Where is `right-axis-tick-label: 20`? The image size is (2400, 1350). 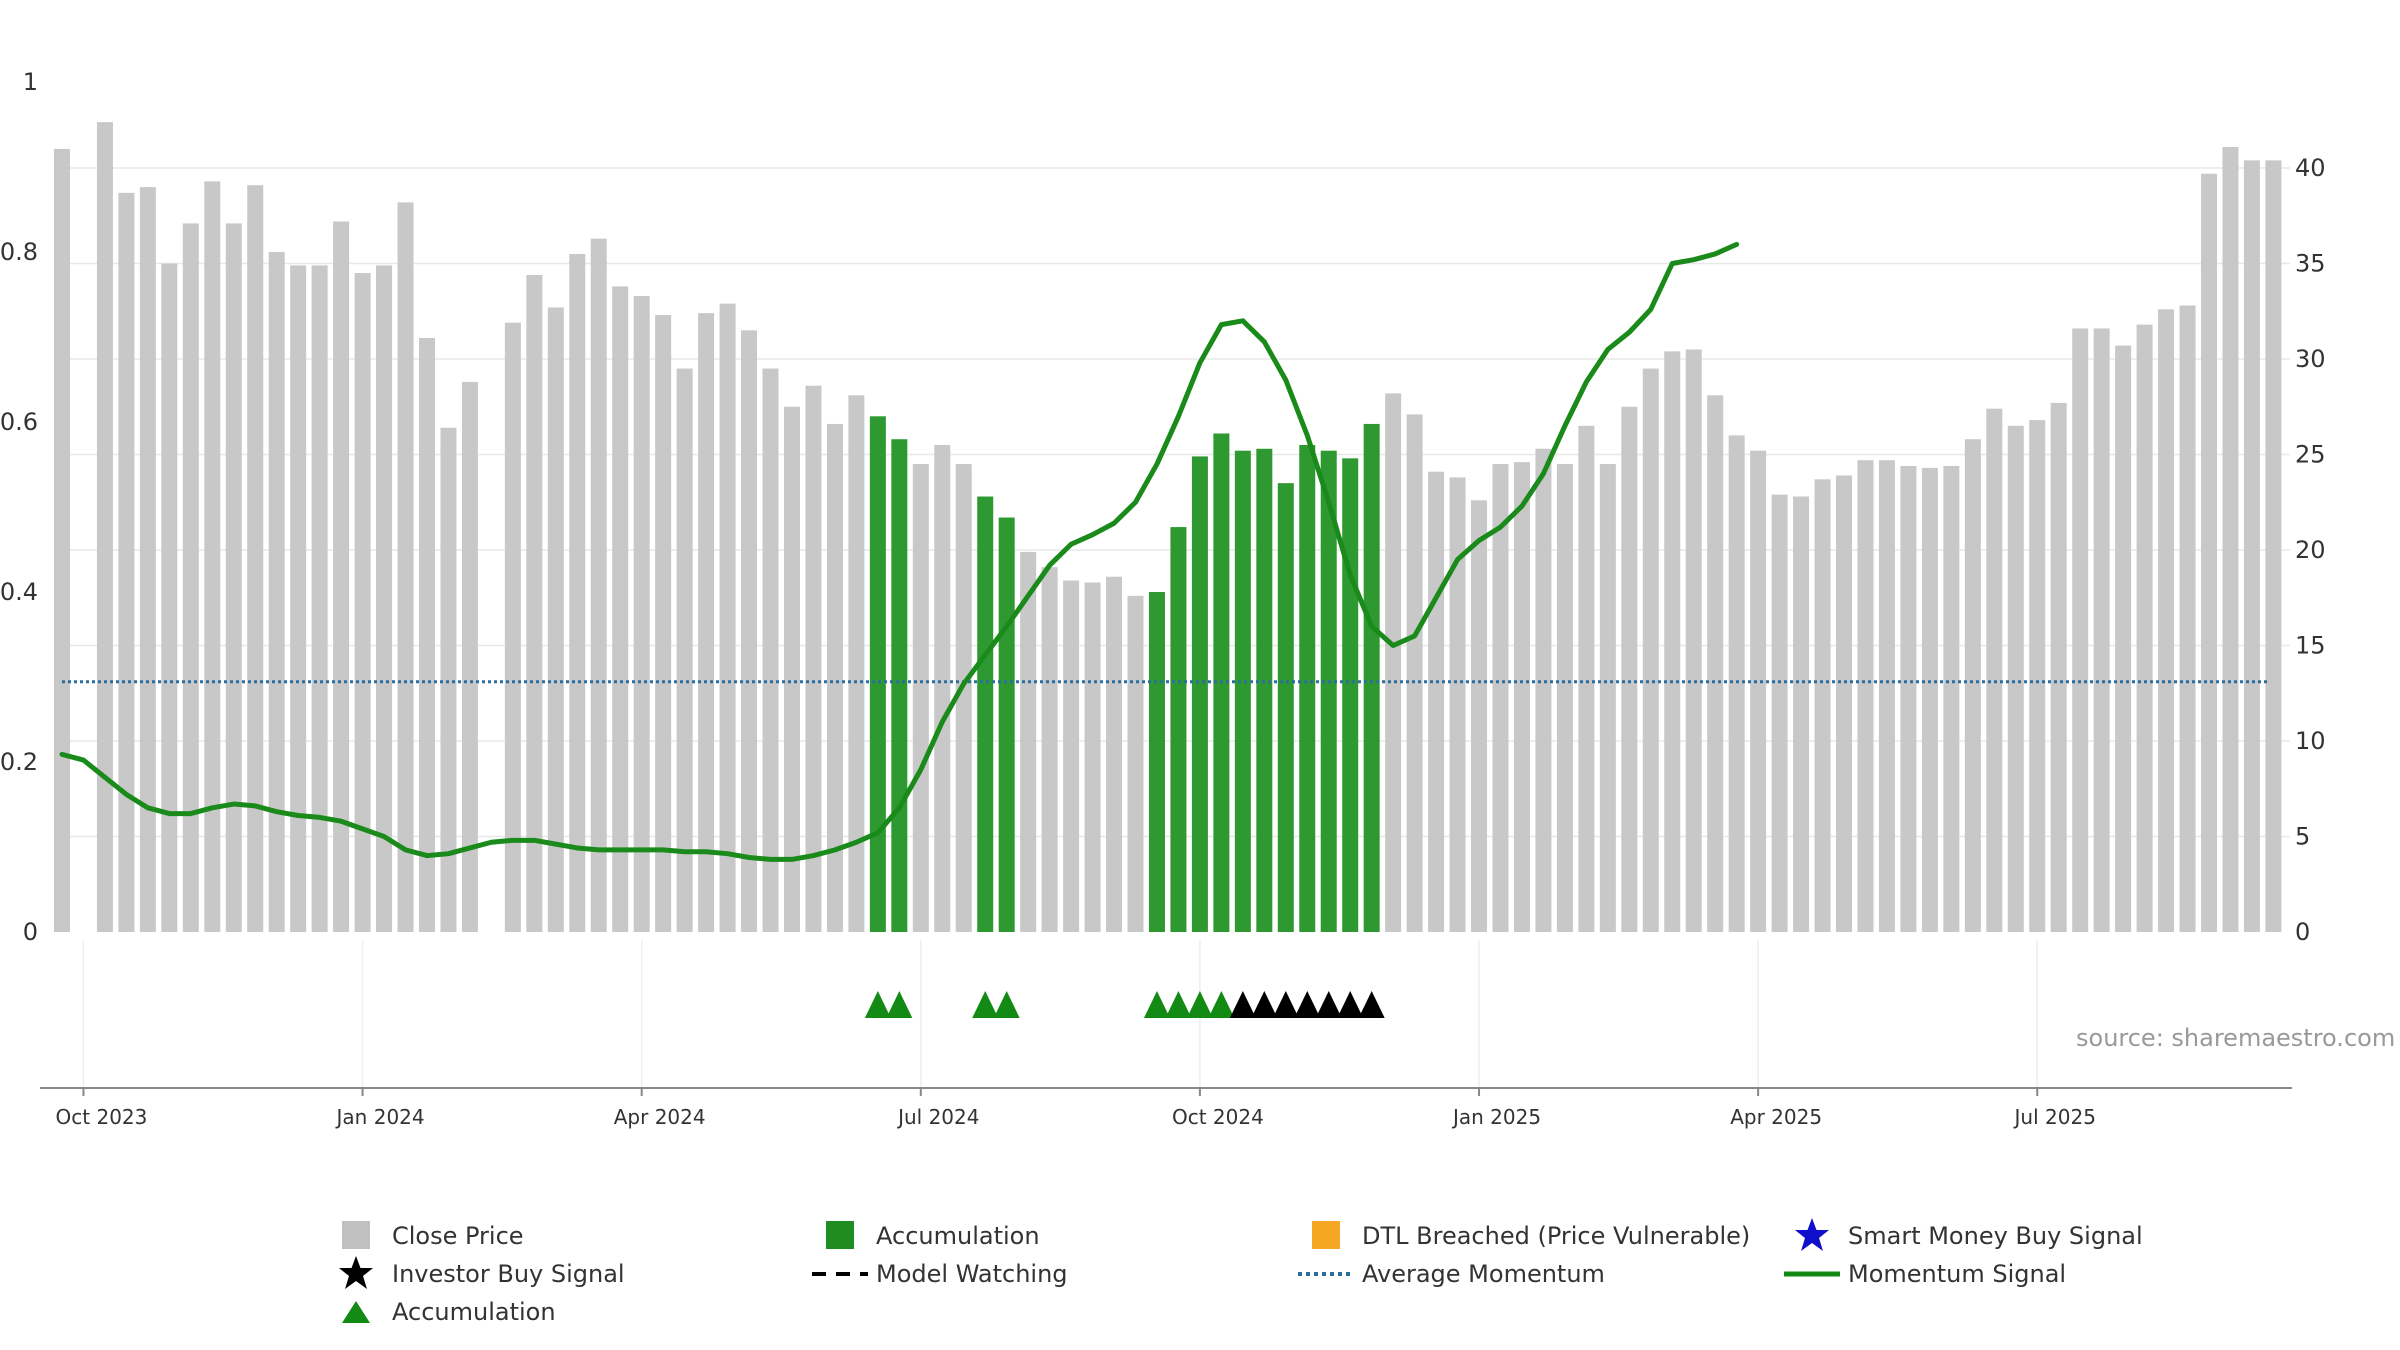
right-axis-tick-label: 20 is located at coordinates (2310, 550).